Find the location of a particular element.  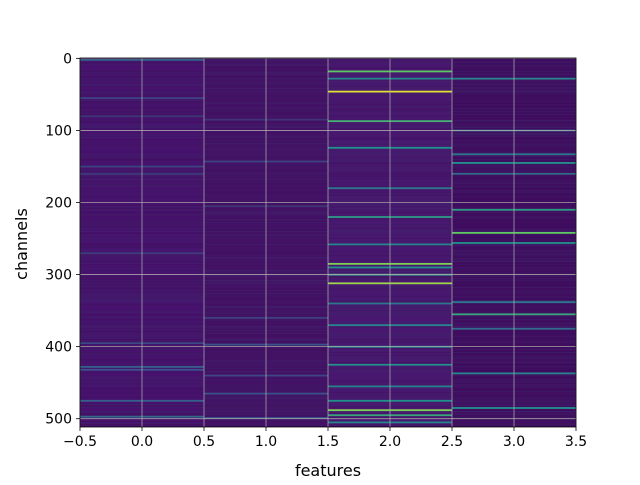

x-tick-label: 3.0 is located at coordinates (514, 442).